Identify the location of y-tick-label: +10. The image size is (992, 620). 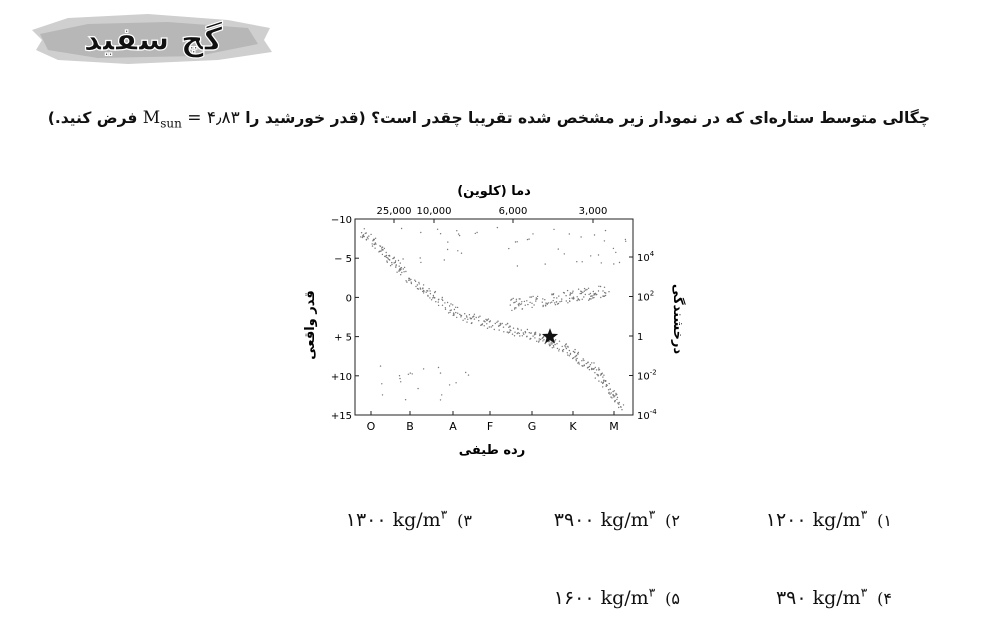
(341, 377).